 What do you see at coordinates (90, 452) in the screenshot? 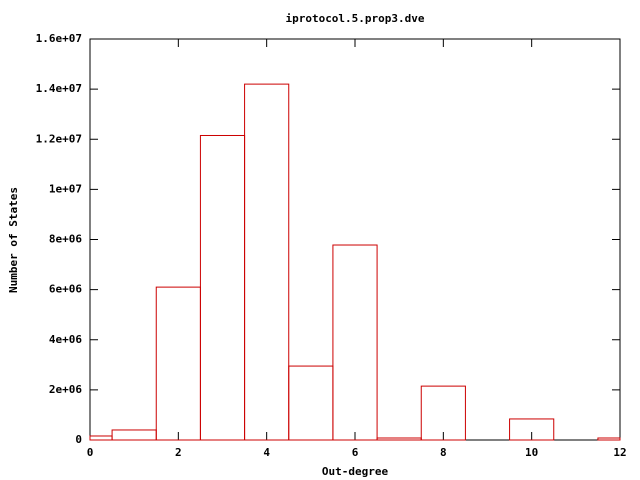
I see `x-tick-label: 0` at bounding box center [90, 452].